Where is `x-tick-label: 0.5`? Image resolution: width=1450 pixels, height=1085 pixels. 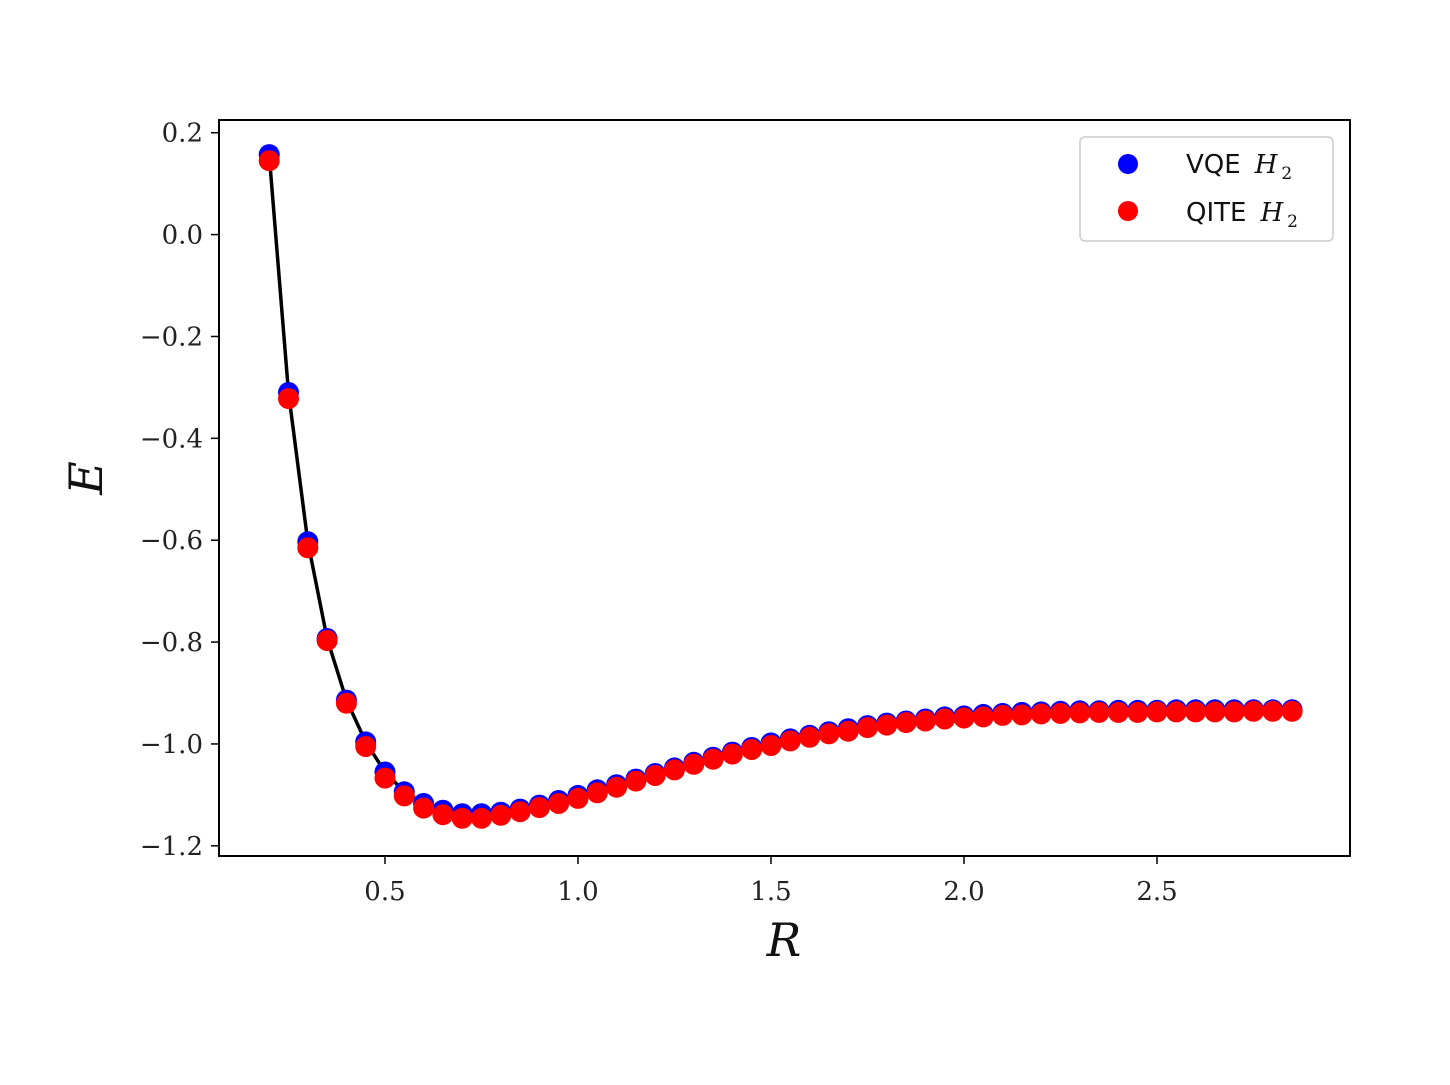 x-tick-label: 0.5 is located at coordinates (384, 892).